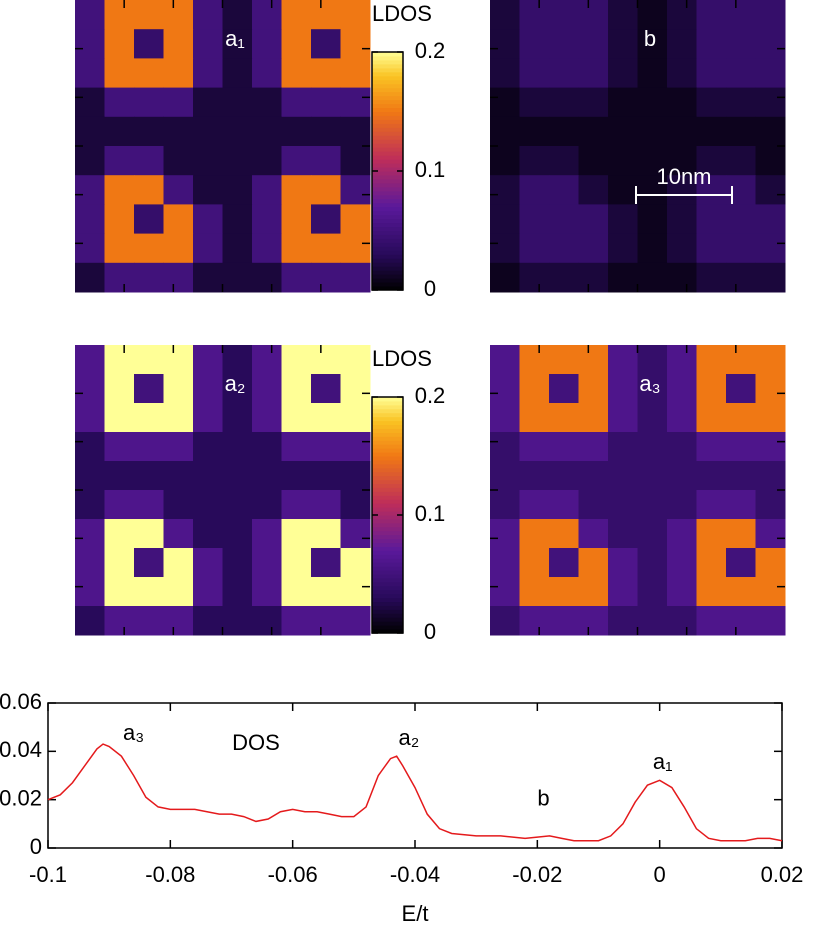 The height and width of the screenshot is (931, 814). I want to click on x-tick-label: 0.02, so click(782, 874).